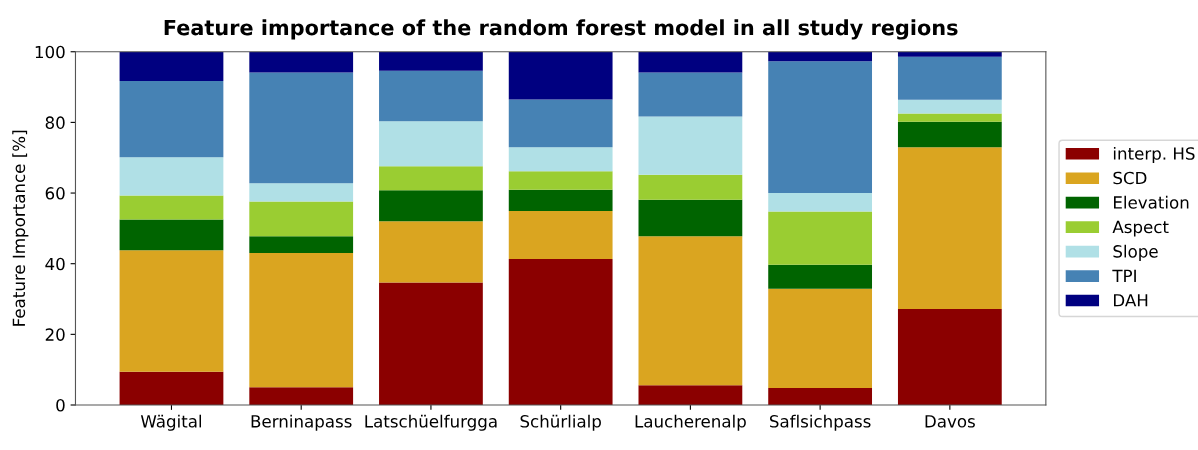 This screenshot has height=450, width=1198. What do you see at coordinates (301, 422) in the screenshot?
I see `x-tick-label: Berninapass` at bounding box center [301, 422].